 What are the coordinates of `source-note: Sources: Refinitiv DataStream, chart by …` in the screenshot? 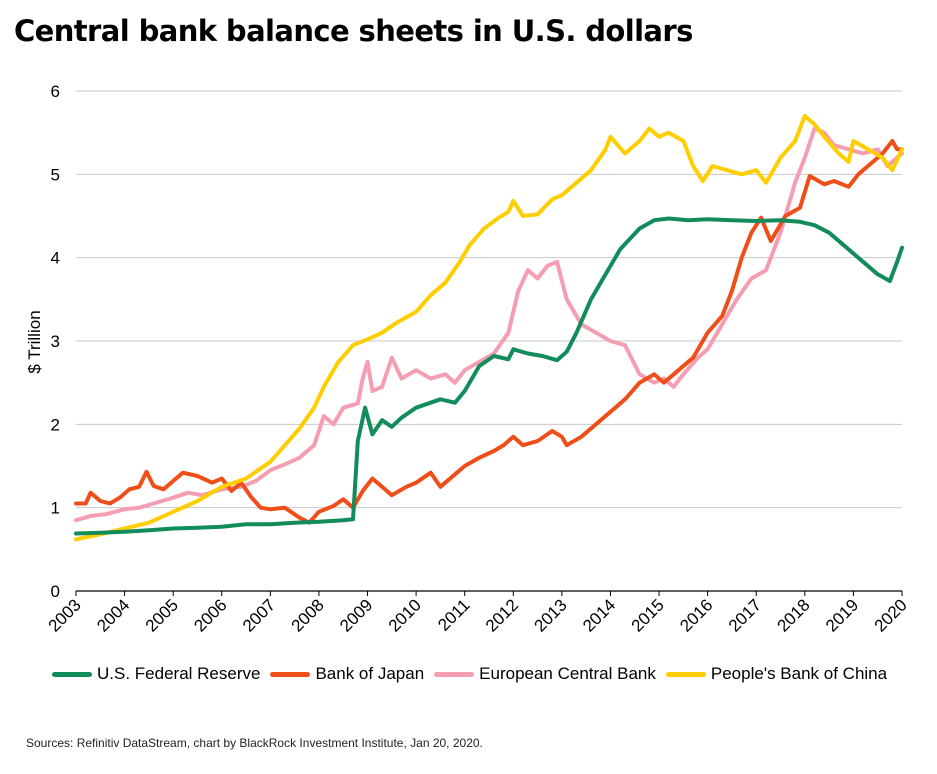 It's located at (254, 743).